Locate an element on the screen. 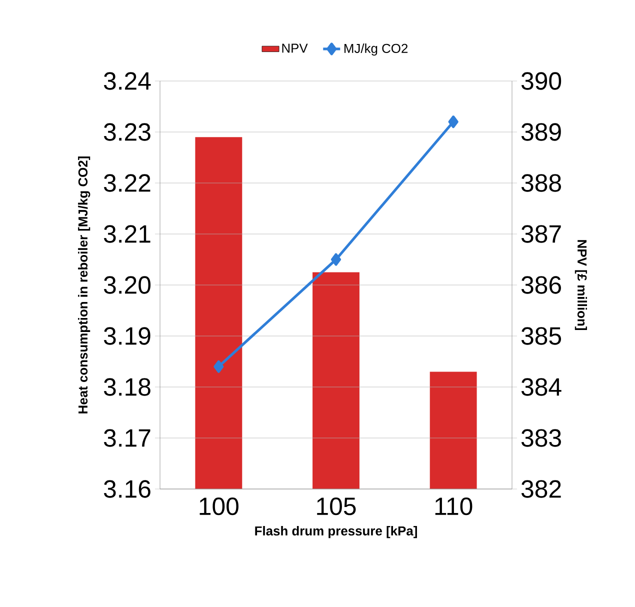 The width and height of the screenshot is (635, 607). y-tick-label: 3.18 is located at coordinates (127, 387).